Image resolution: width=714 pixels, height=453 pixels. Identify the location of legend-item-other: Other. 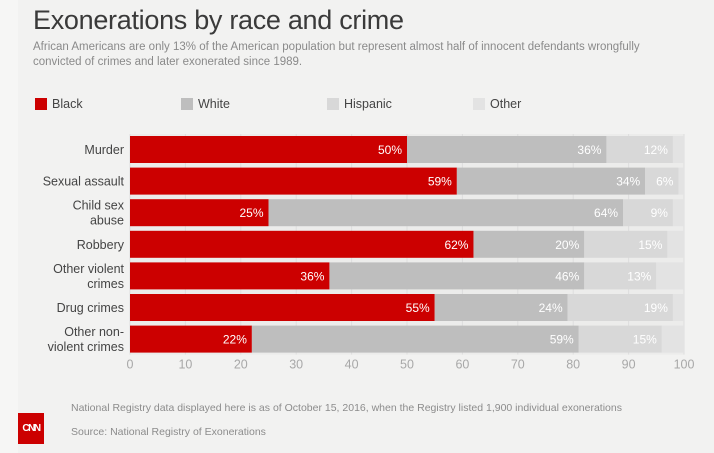
(497, 104).